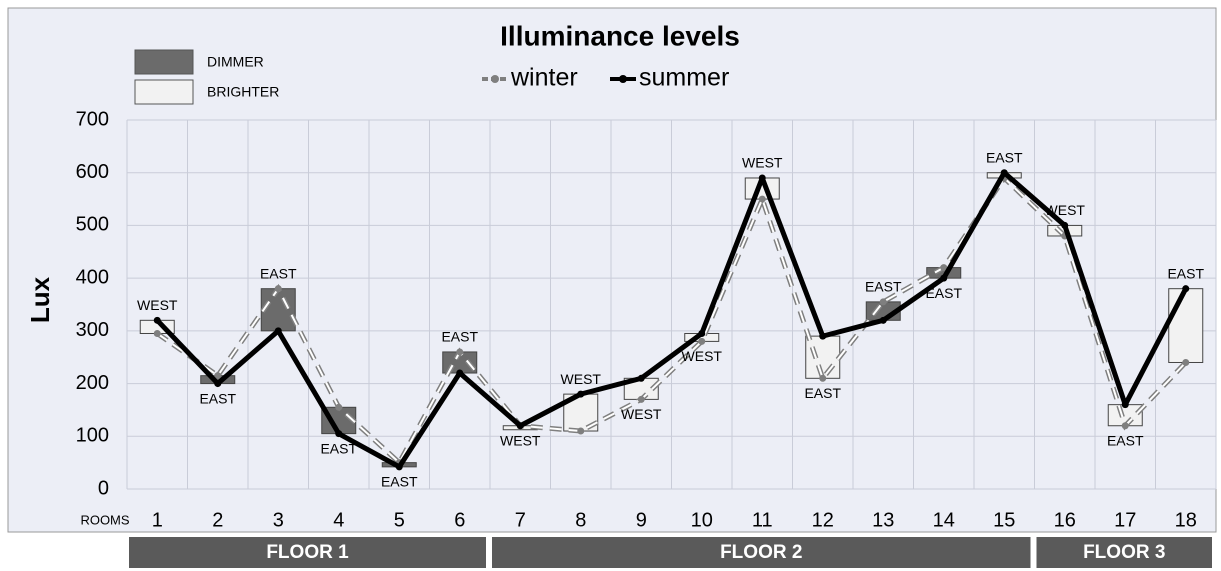 This screenshot has width=1221, height=571. Describe the element at coordinates (702, 520) in the screenshot. I see `x-tick-label: 10` at that location.